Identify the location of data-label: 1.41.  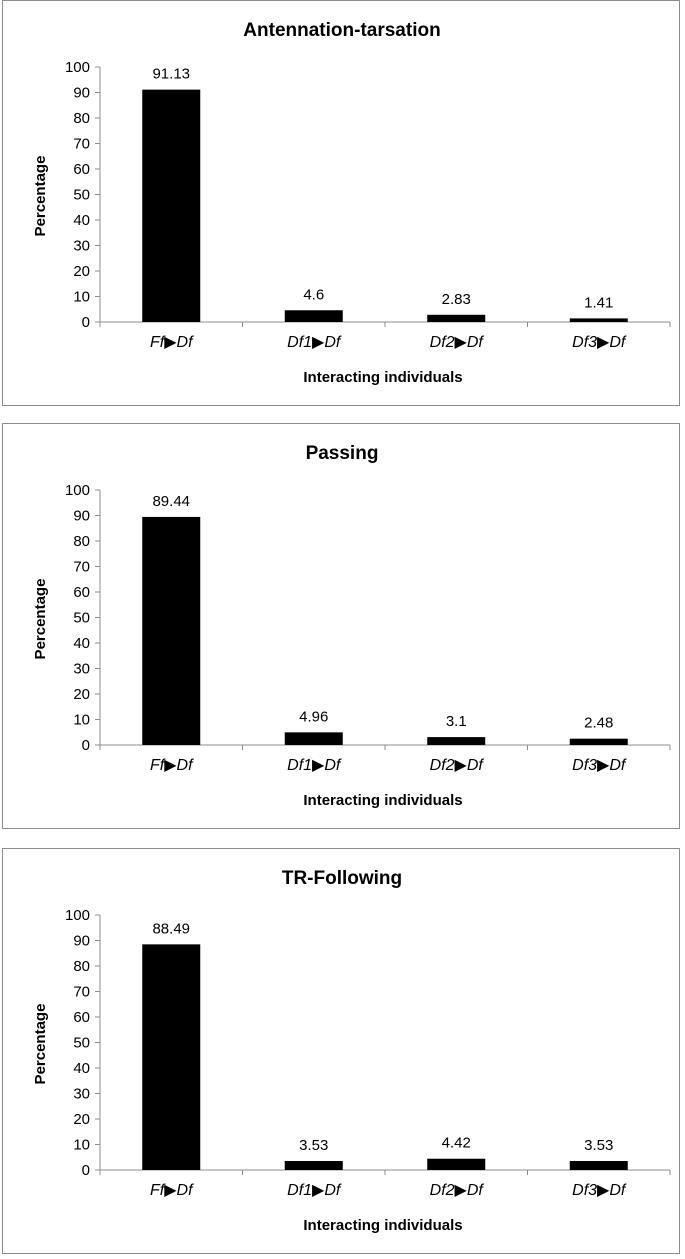
(598, 302).